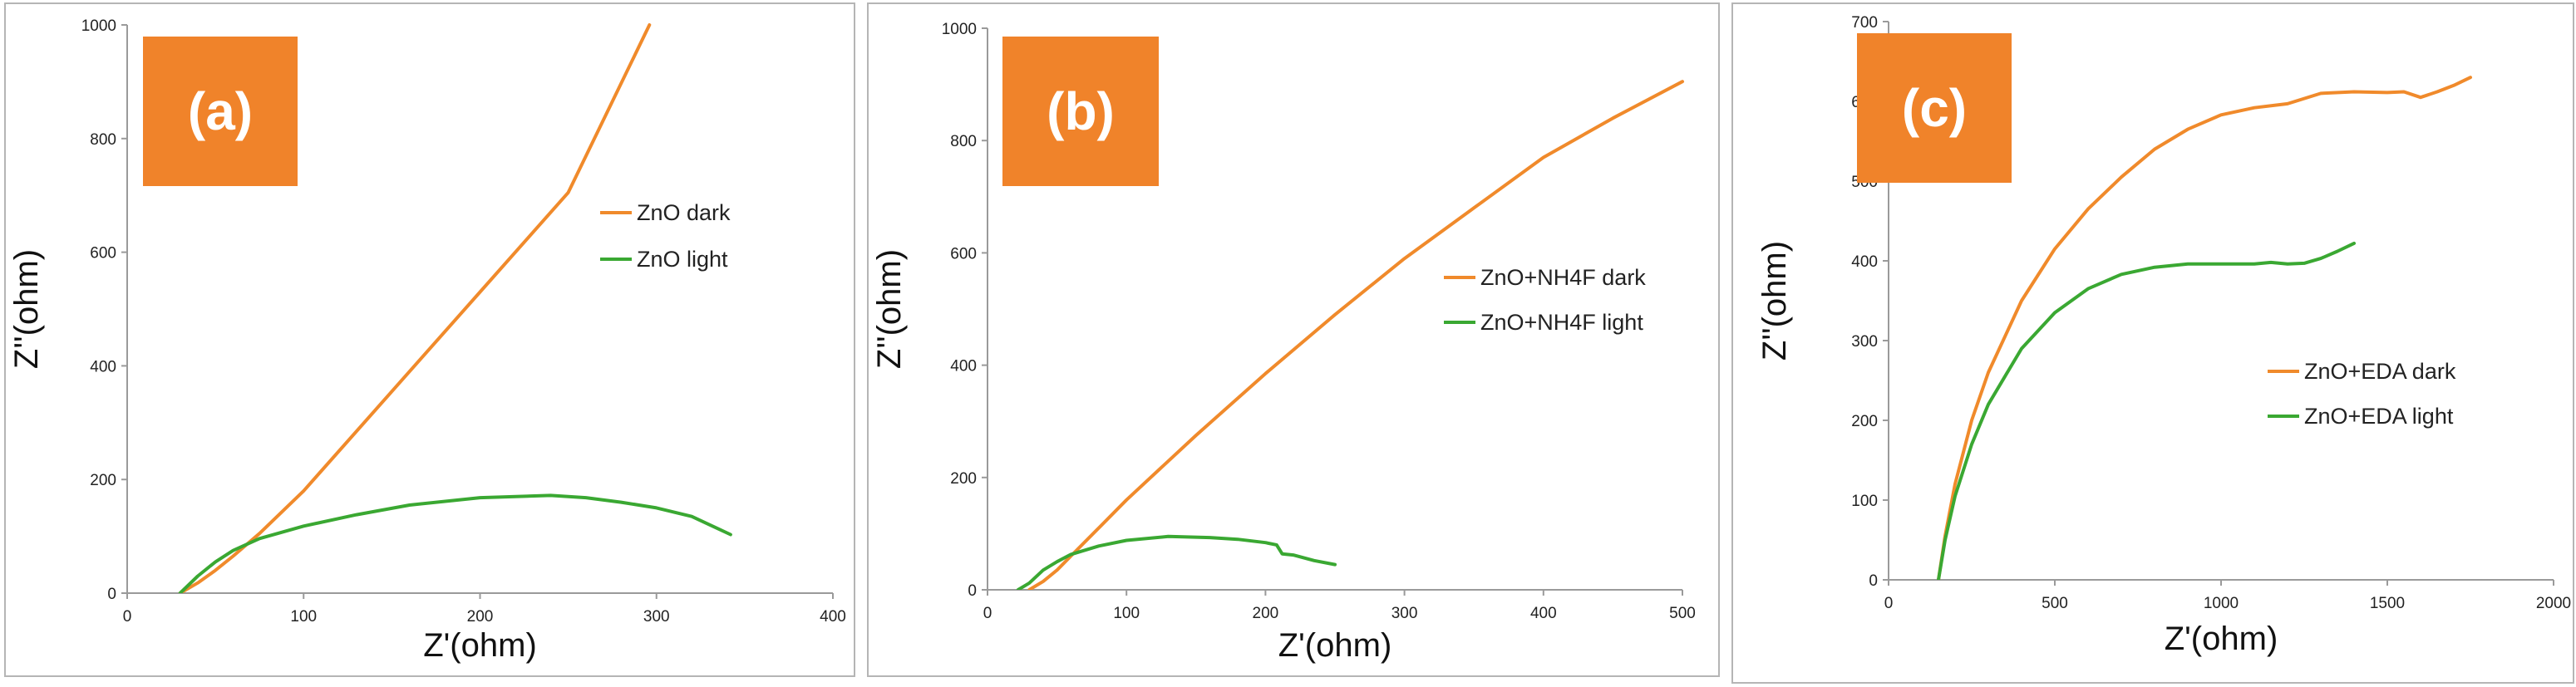  Describe the element at coordinates (1864, 501) in the screenshot. I see `y-tick-label: 100` at that location.